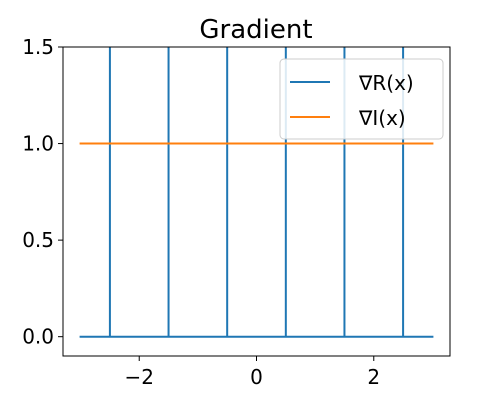 The width and height of the screenshot is (500, 400). Describe the element at coordinates (373, 377) in the screenshot. I see `x-tick-label: 2` at that location.